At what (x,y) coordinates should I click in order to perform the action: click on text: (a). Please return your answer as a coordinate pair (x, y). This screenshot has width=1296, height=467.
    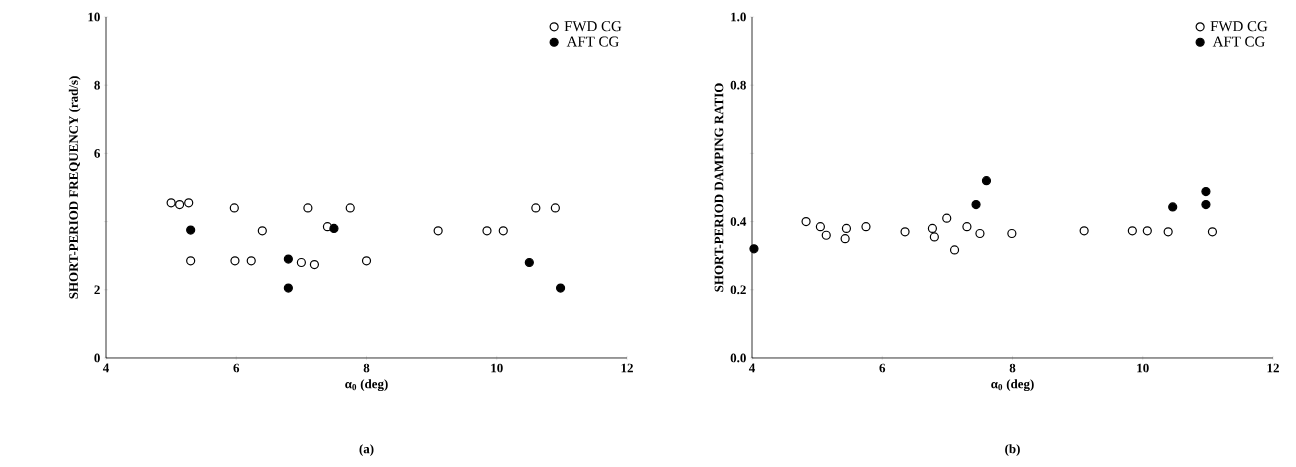
    Looking at the image, I should click on (366, 450).